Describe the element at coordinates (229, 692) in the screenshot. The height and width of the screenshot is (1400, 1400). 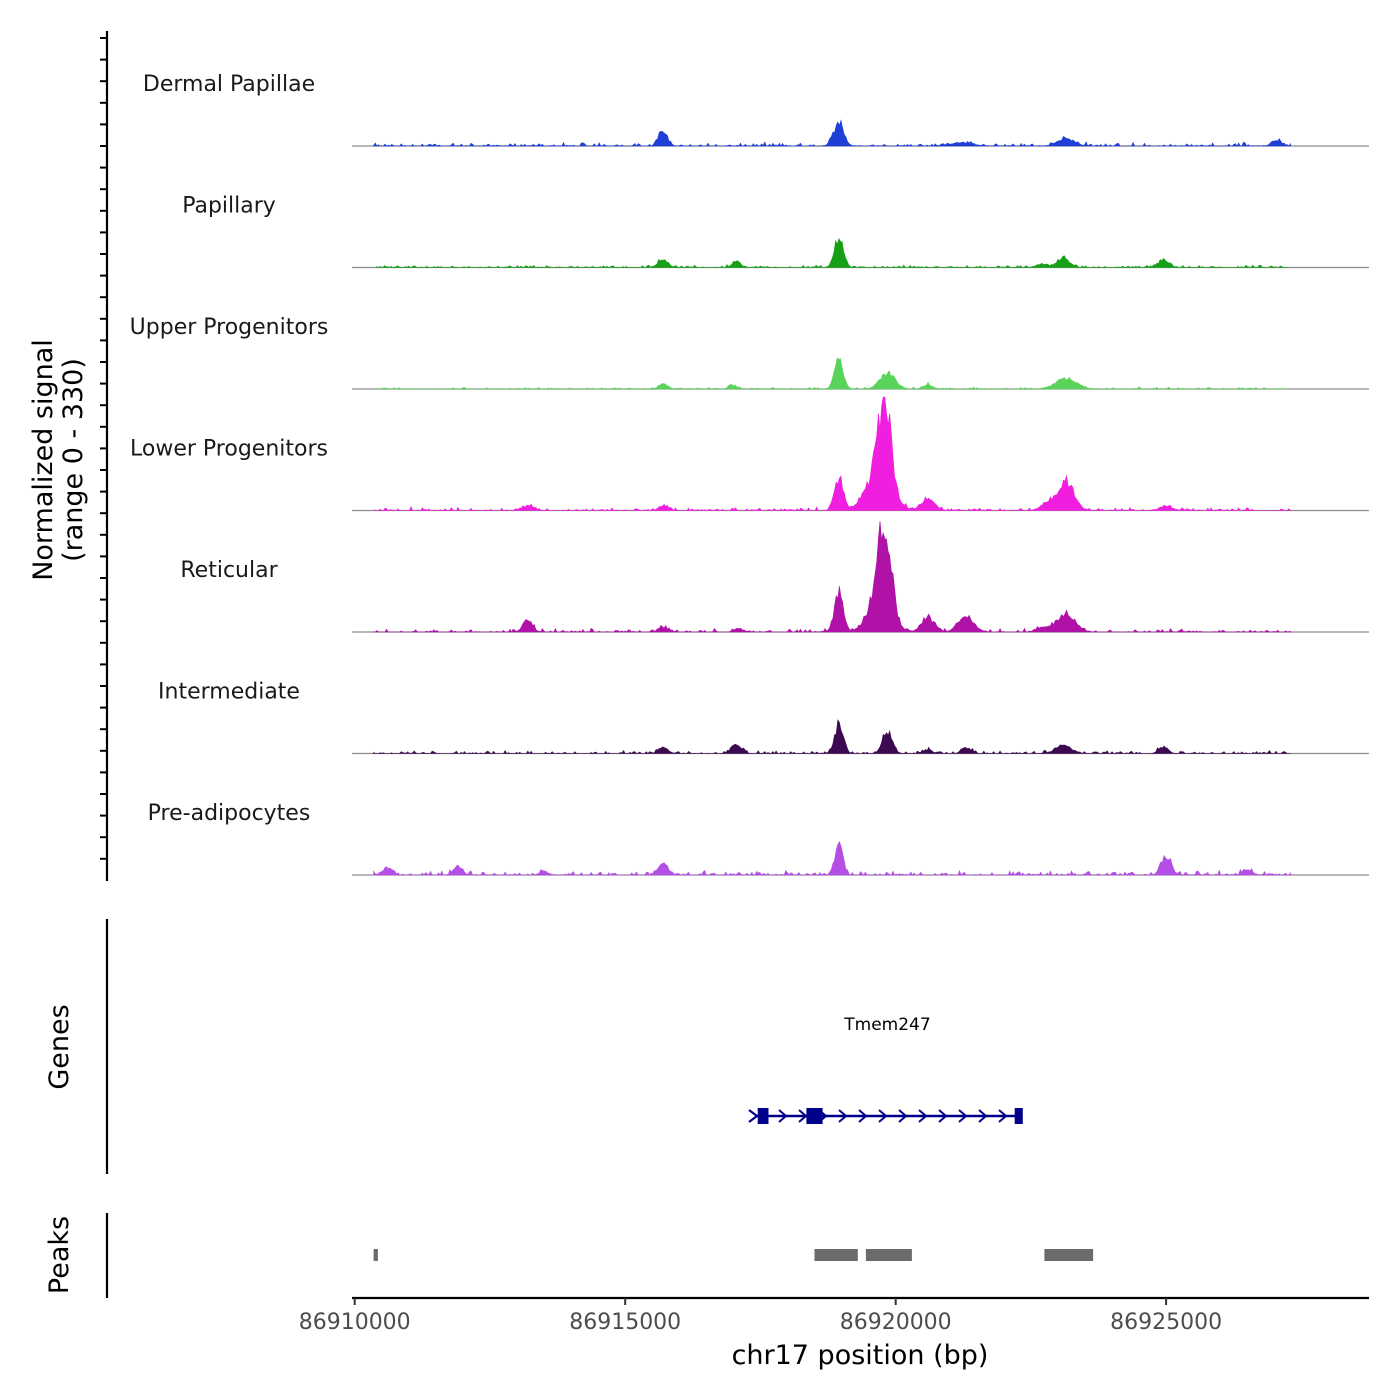
I see `track-label: Intermediate` at that location.